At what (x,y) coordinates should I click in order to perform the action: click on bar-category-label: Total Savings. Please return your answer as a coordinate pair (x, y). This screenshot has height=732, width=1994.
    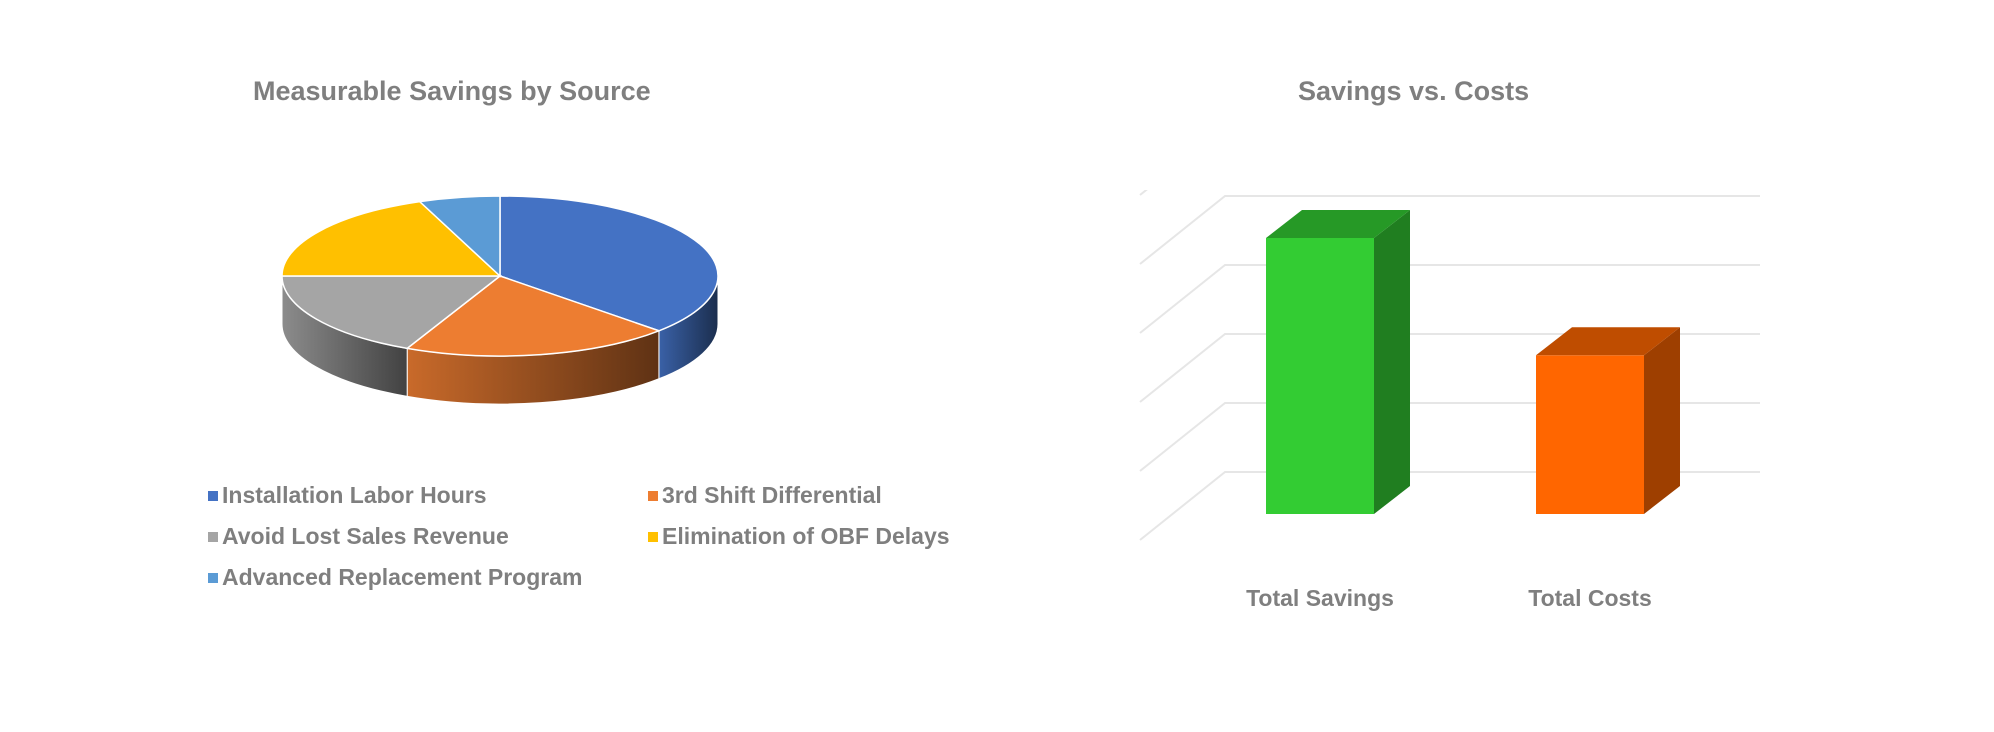
    Looking at the image, I should click on (1320, 598).